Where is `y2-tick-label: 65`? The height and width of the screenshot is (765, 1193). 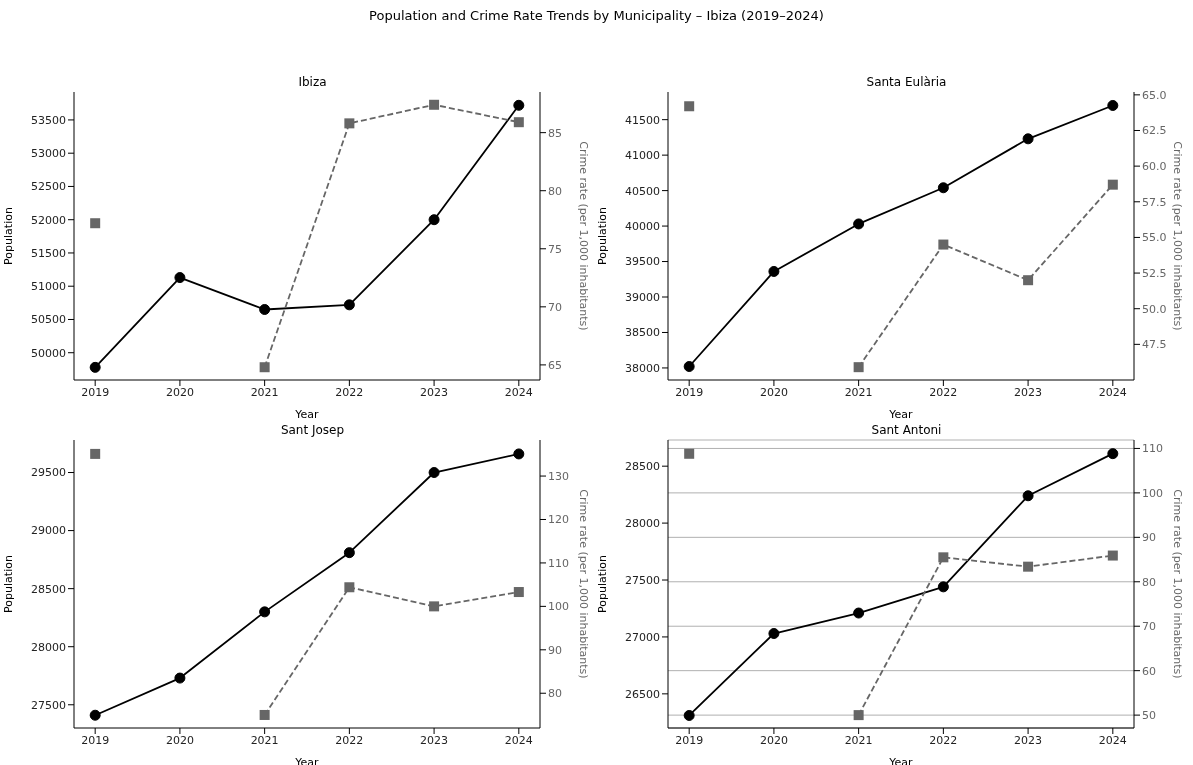
y2-tick-label: 65 is located at coordinates (555, 365).